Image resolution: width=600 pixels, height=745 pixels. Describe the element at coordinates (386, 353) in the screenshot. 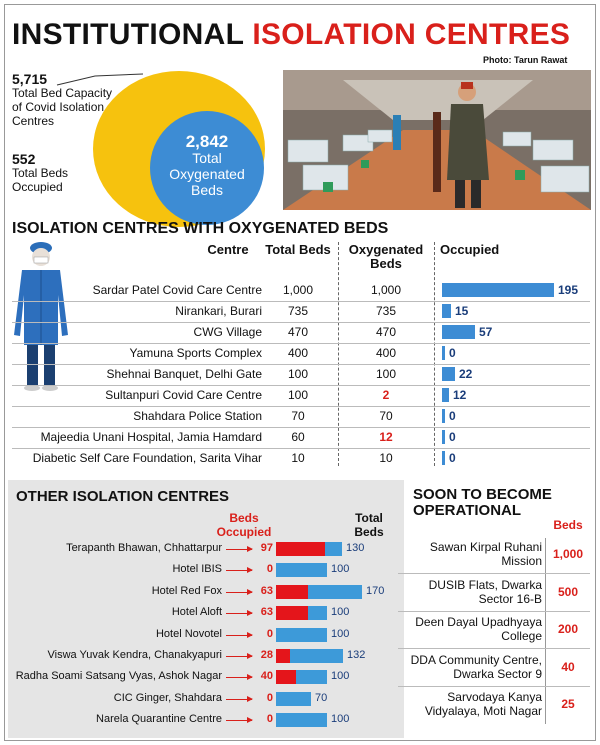

I see `table-row-oxygenated: 400` at that location.